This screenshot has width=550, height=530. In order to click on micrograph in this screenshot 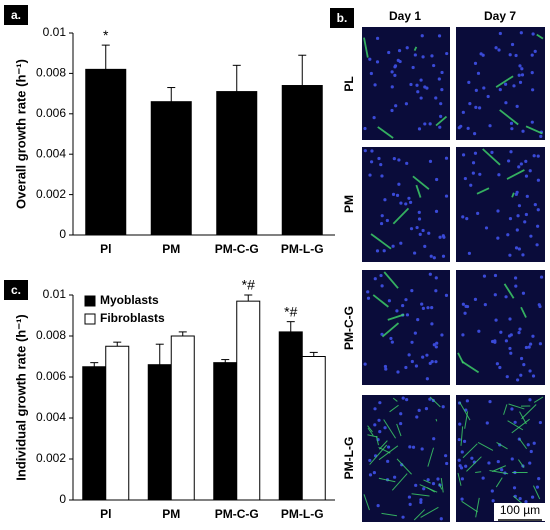, I will do `click(406, 83)`.